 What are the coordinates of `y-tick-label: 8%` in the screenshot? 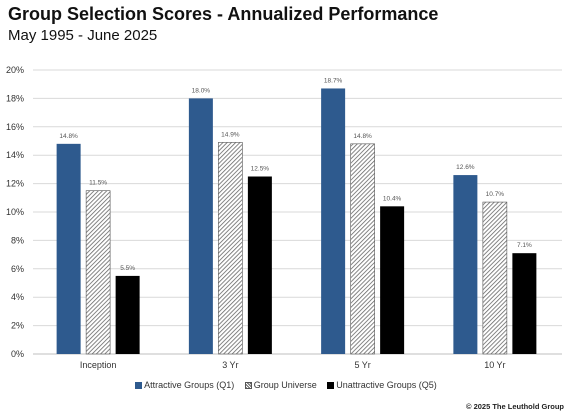 It's located at (17, 240).